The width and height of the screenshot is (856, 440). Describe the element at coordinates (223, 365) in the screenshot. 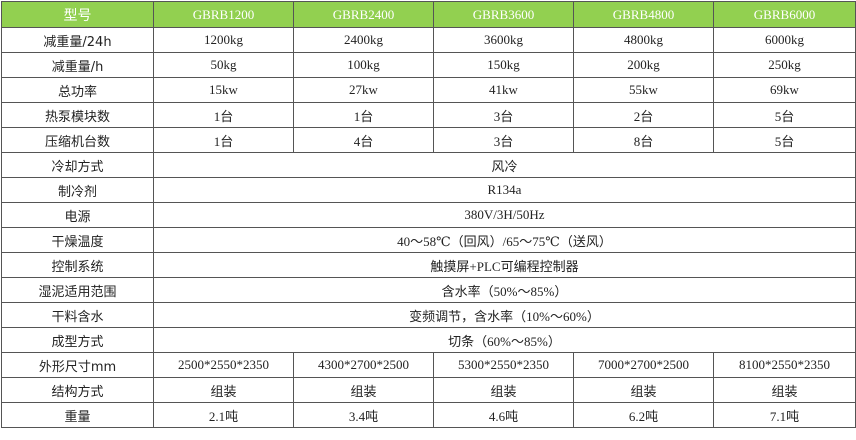

I see `table-cell: 2500*2550*2350` at that location.